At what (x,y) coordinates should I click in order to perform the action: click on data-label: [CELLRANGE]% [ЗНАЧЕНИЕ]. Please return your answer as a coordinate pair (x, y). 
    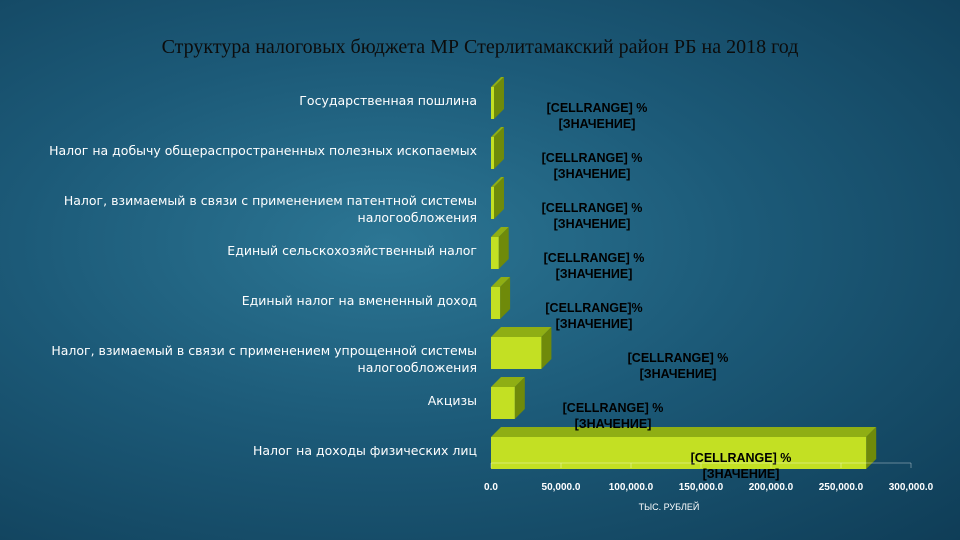
    Looking at the image, I should click on (593, 316).